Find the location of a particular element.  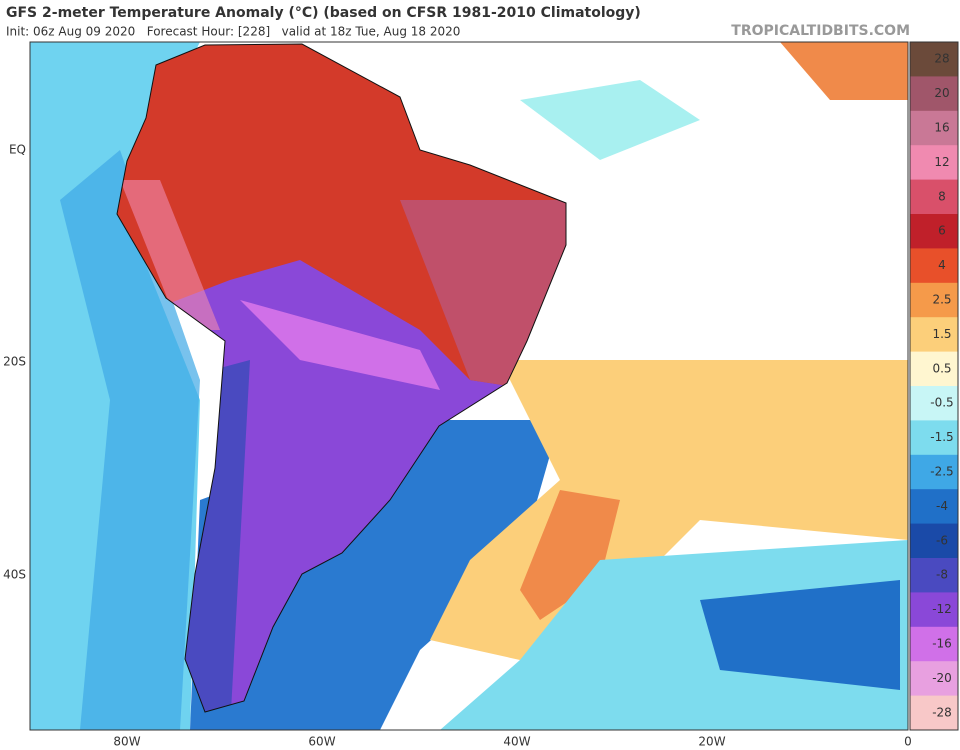

colorbar-label: 1.5 is located at coordinates (941, 334).